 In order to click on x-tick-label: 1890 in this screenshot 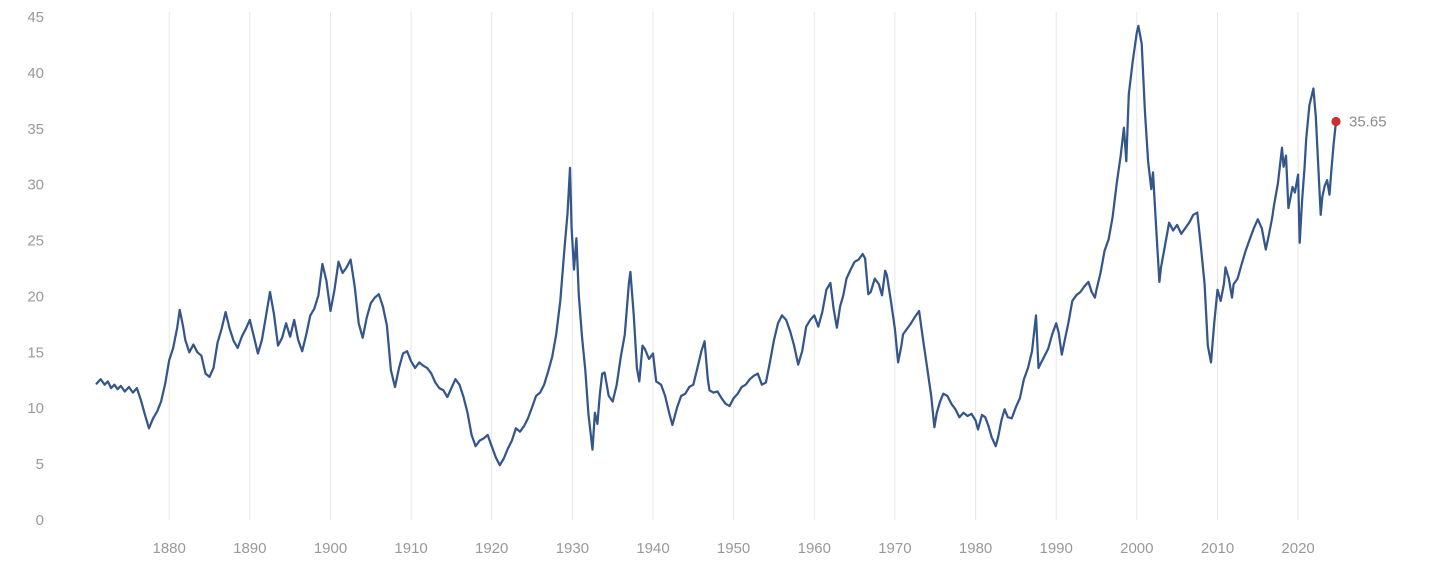, I will do `click(249, 548)`.